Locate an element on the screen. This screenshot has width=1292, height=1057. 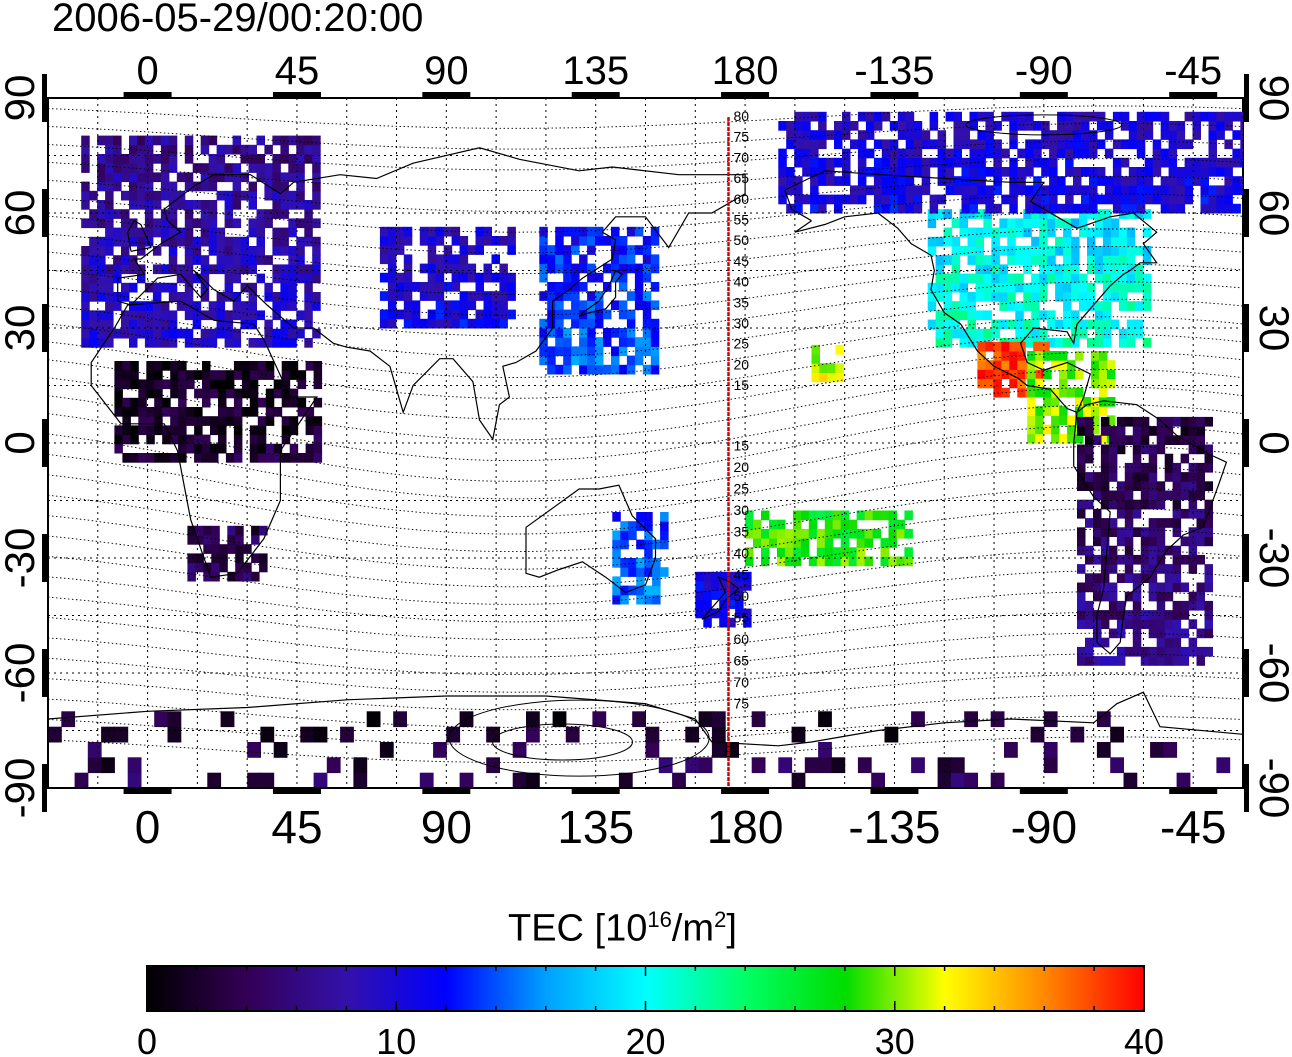
tec-region is located at coordinates (227, 553).